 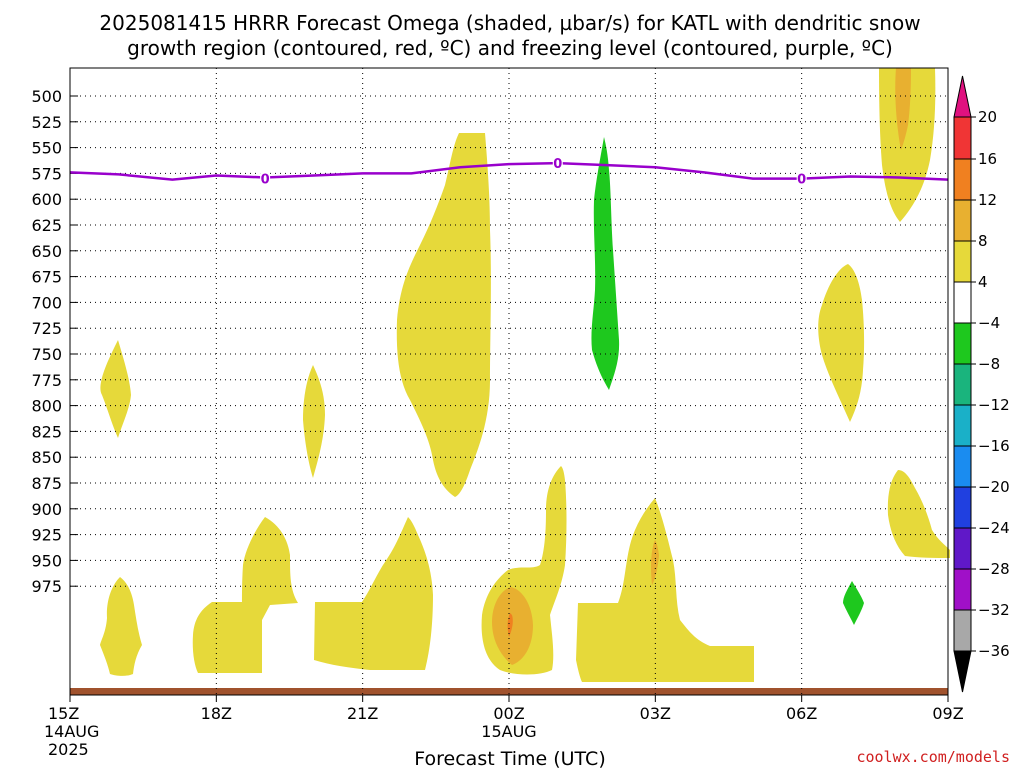 What do you see at coordinates (994, 446) in the screenshot?
I see `colorbar-tick-label: −16` at bounding box center [994, 446].